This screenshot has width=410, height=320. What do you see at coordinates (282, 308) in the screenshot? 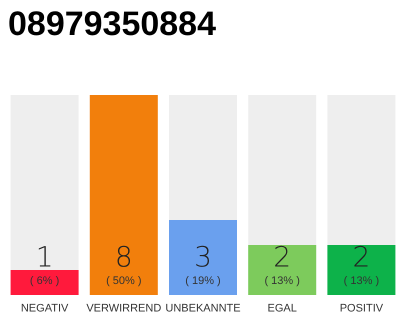
I see `x-tick-label: EGAL` at bounding box center [282, 308].